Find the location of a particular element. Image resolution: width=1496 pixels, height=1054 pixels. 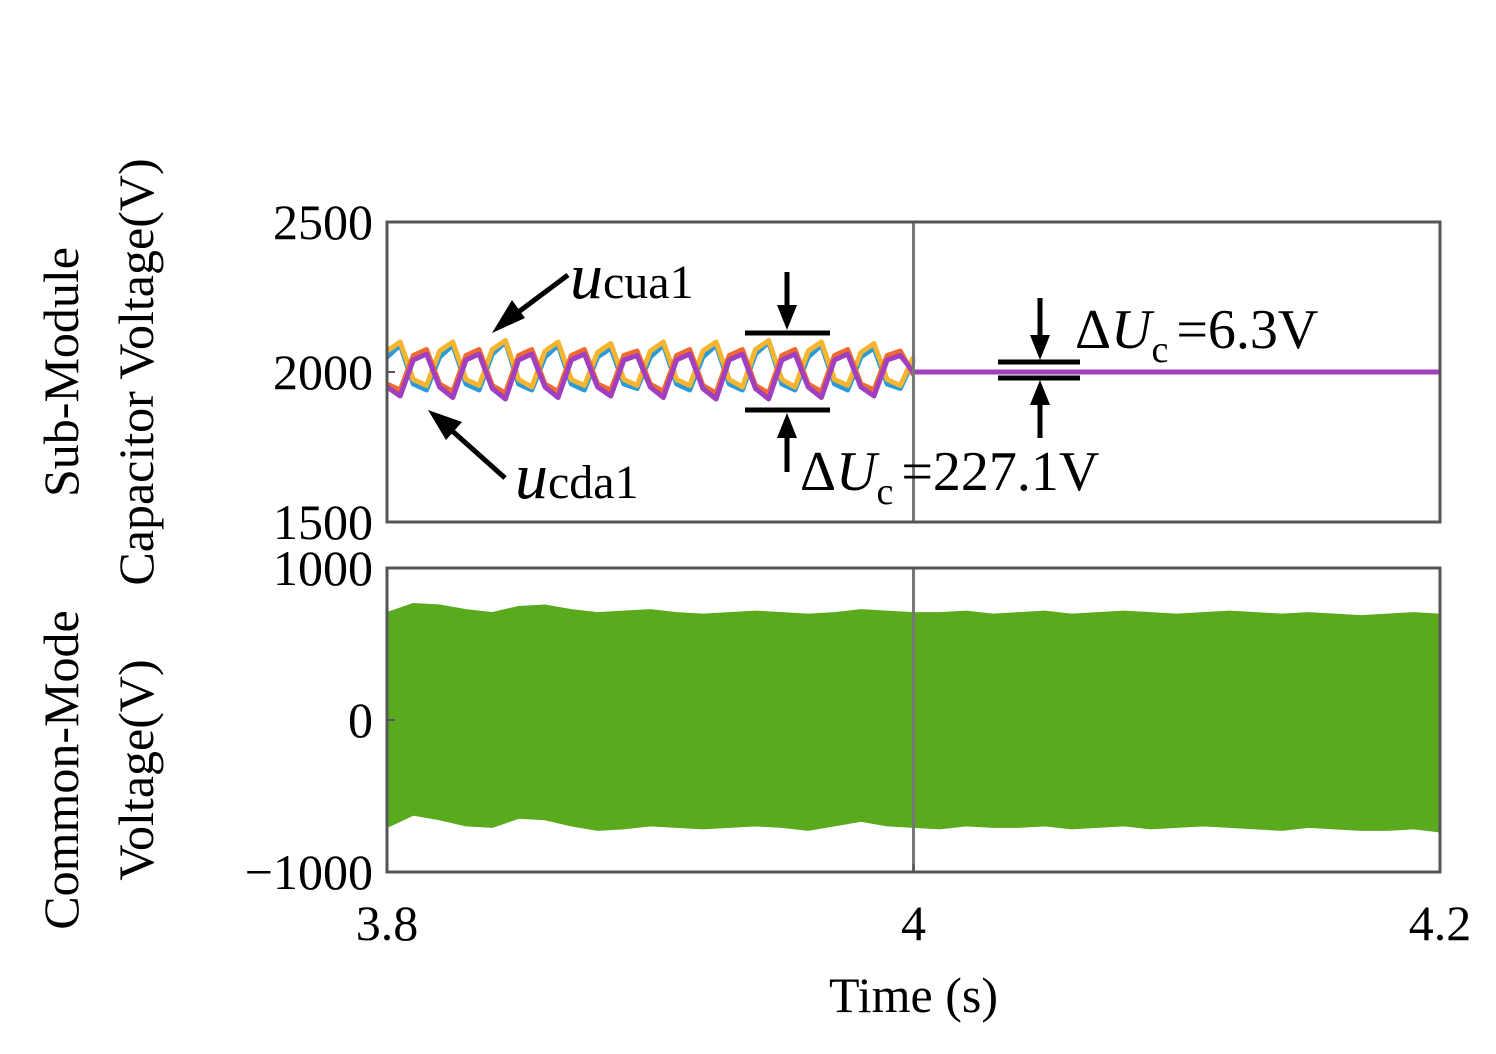

delta-annotation: ΔUc =6.3V is located at coordinates (1196, 335).